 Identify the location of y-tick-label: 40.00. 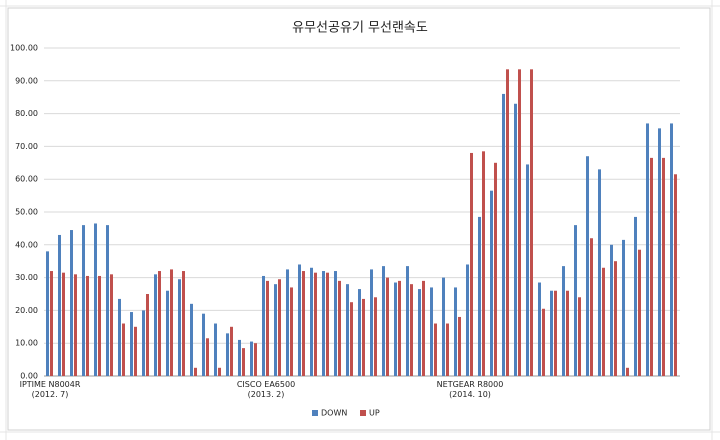
(26, 244).